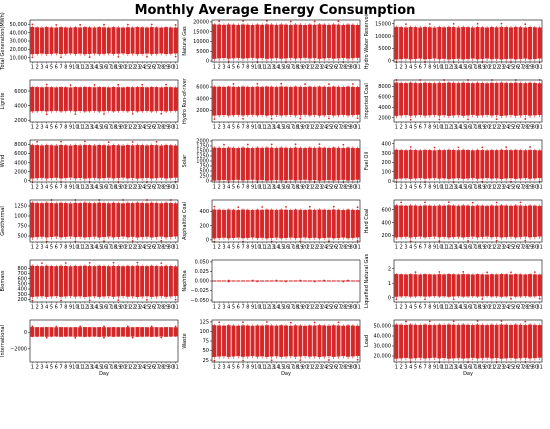 The image size is (550, 429). What do you see at coordinates (424, 188) in the screenshot?
I see `x-tick-label: 7` at bounding box center [424, 188].